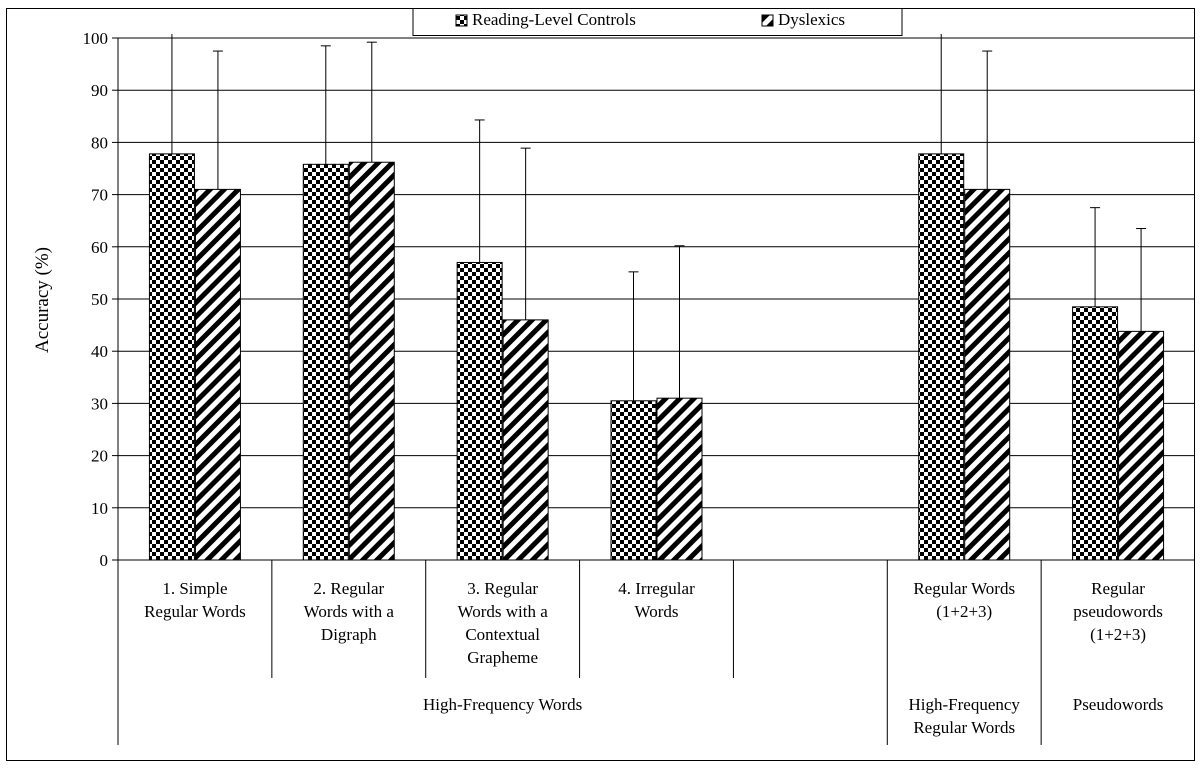  What do you see at coordinates (99, 351) in the screenshot?
I see `y-tick-label: 40` at bounding box center [99, 351].